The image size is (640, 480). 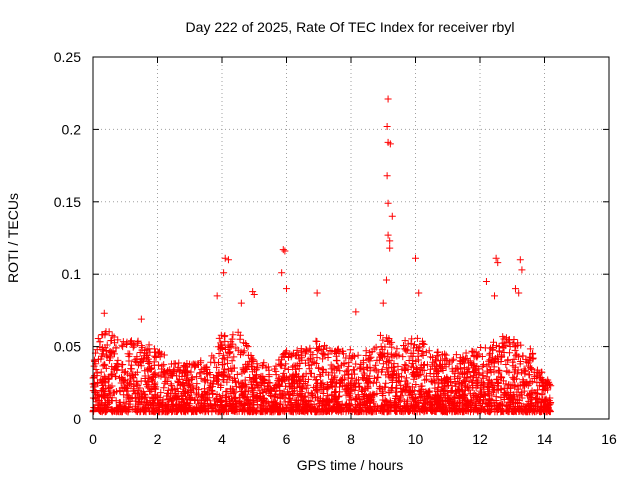 What do you see at coordinates (158, 439) in the screenshot?
I see `x-tick-label: 2` at bounding box center [158, 439].